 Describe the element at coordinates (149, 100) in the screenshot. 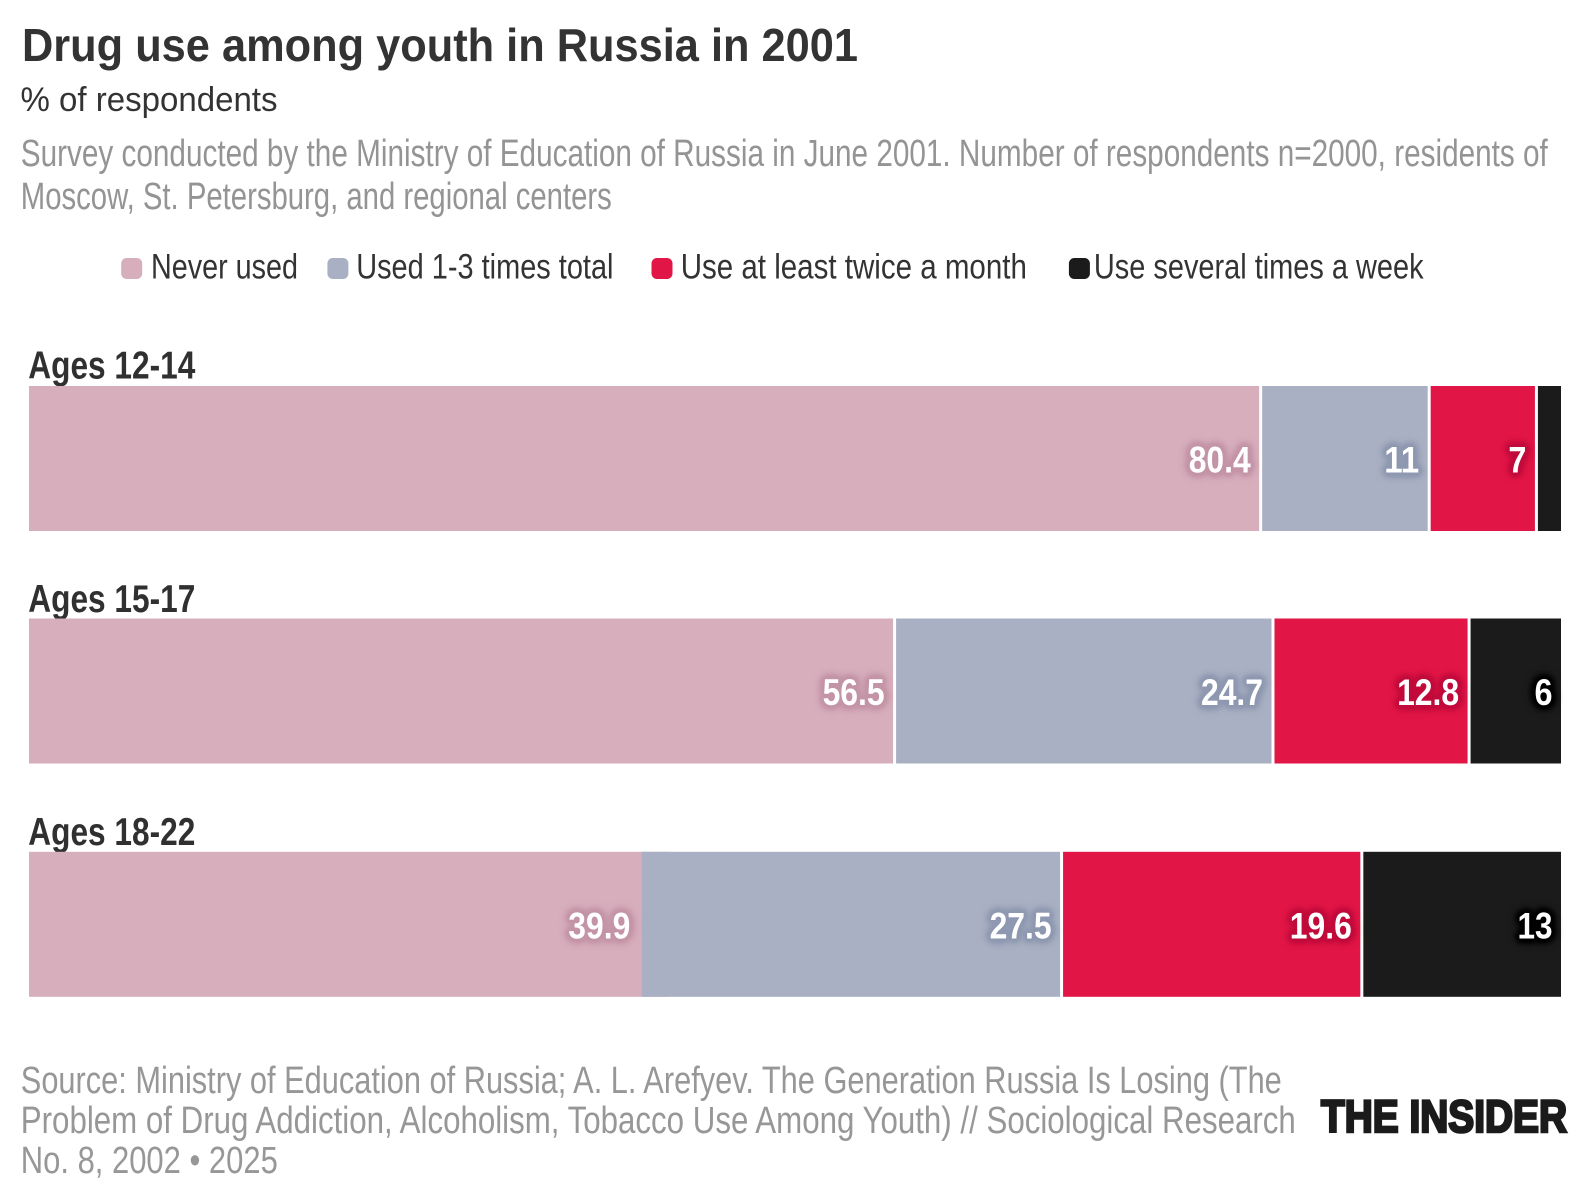

I see `svg-text: % of respondents` at that location.